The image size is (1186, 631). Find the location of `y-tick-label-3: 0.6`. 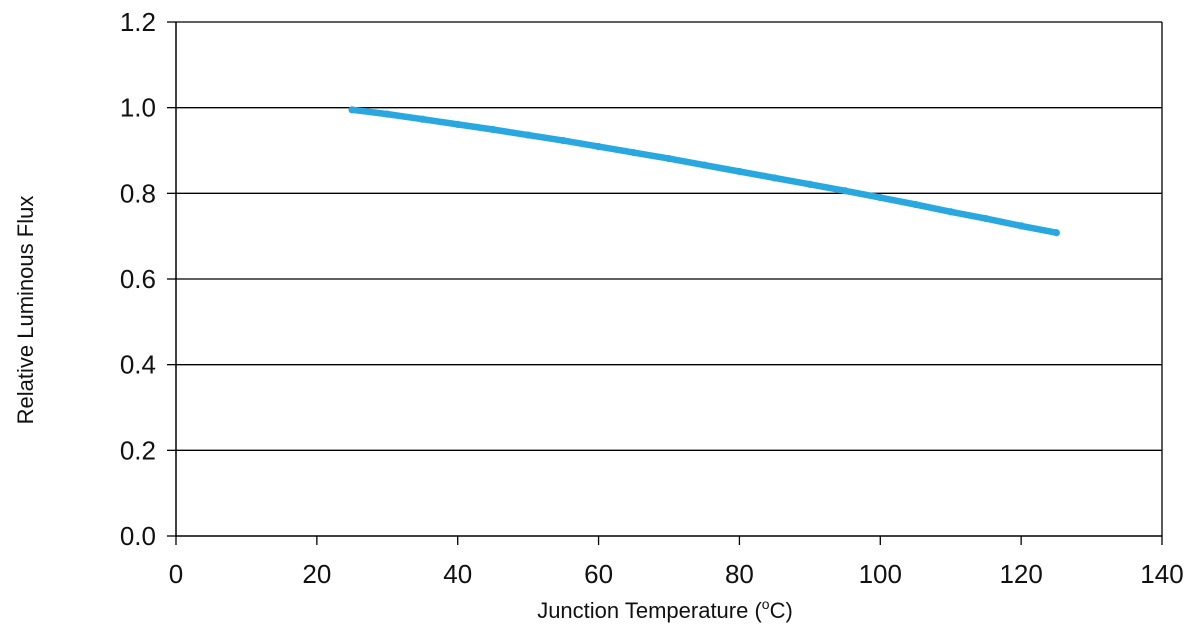

y-tick-label-3: 0.6 is located at coordinates (138, 279).